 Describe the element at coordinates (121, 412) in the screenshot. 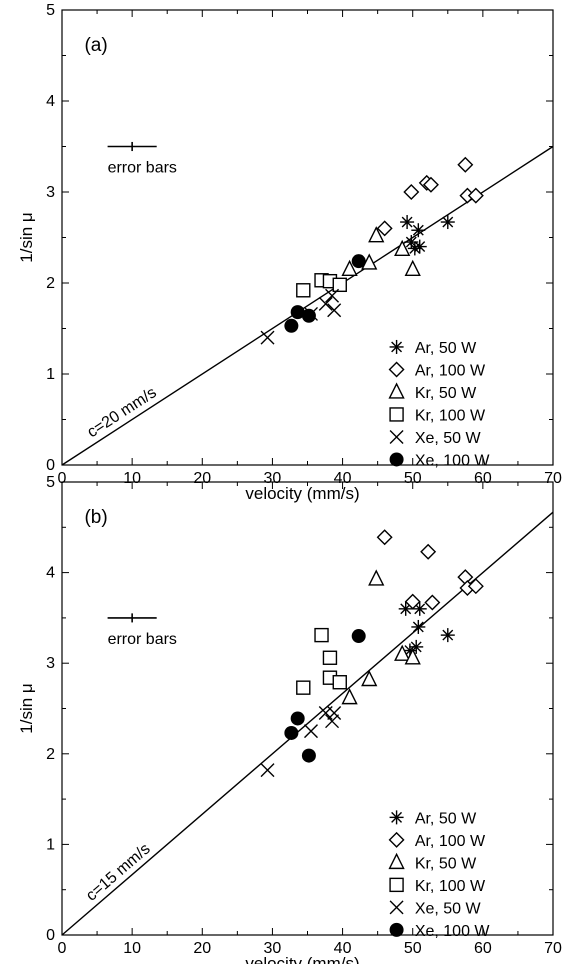

I see `fit-line-label: c=20 mm/s` at that location.